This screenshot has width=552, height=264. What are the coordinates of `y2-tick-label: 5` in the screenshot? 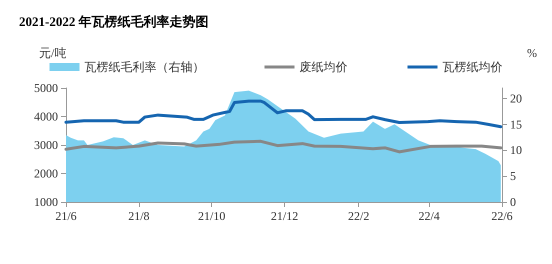 It's located at (513, 176).